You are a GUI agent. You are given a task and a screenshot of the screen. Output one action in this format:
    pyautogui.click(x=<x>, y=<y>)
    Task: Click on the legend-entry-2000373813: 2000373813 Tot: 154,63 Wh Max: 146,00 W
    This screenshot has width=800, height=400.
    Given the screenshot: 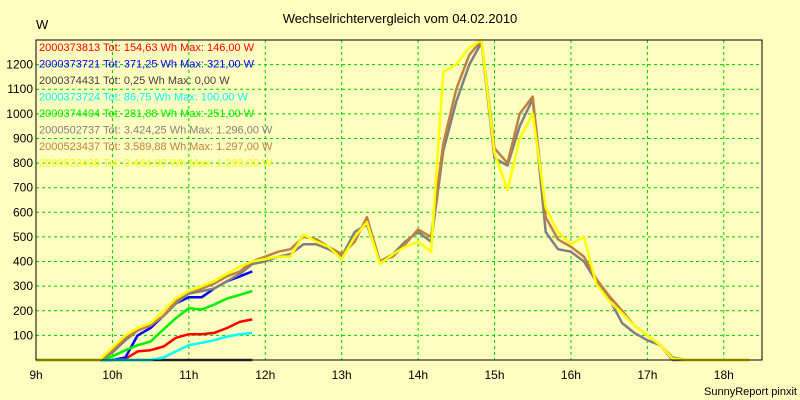 What is the action you would take?
    pyautogui.click(x=147, y=48)
    